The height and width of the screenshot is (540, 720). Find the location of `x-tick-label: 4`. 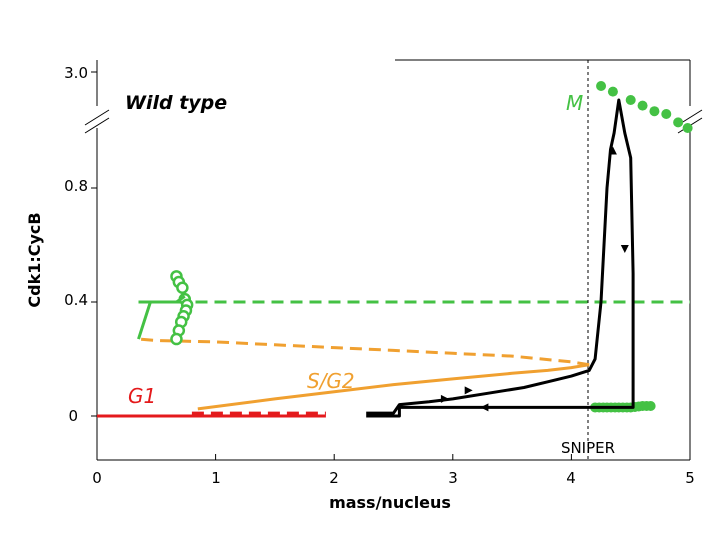

x-tick-label: 4 is located at coordinates (571, 478).